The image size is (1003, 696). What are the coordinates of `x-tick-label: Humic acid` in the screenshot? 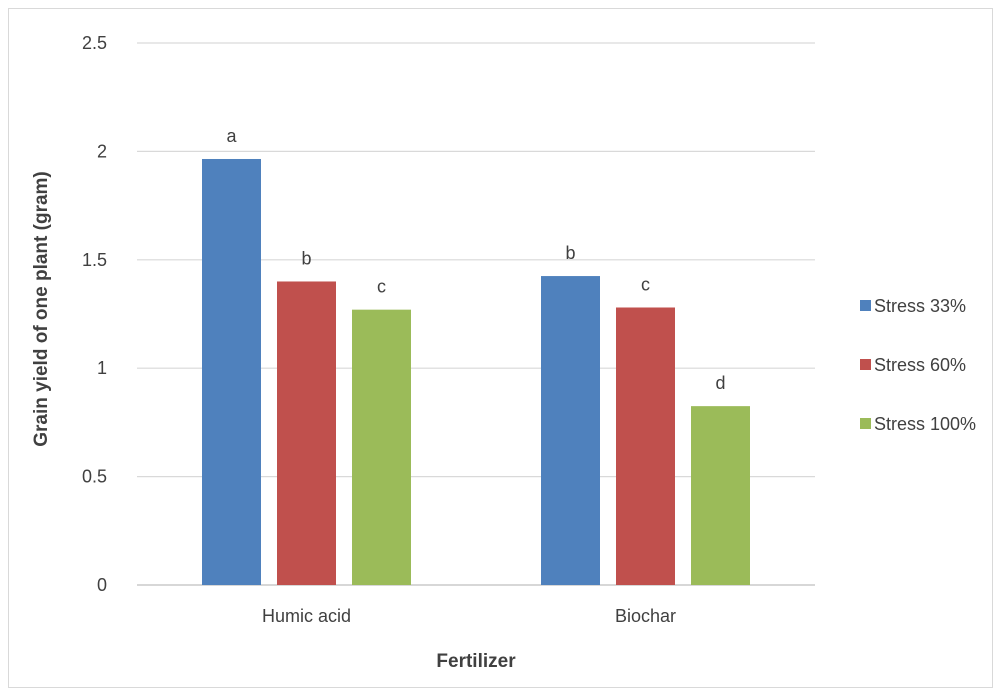 It's located at (306, 616).